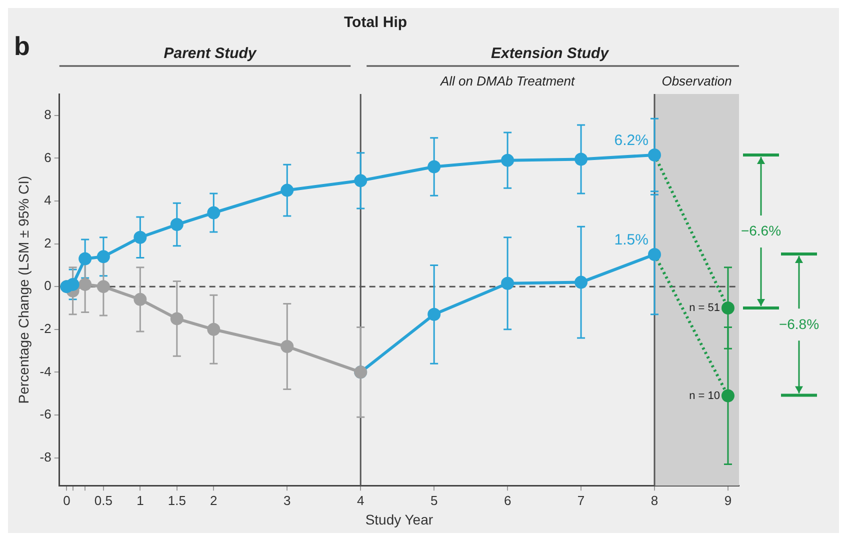 The image size is (847, 541). I want to click on y-tick-label: 8, so click(48, 114).